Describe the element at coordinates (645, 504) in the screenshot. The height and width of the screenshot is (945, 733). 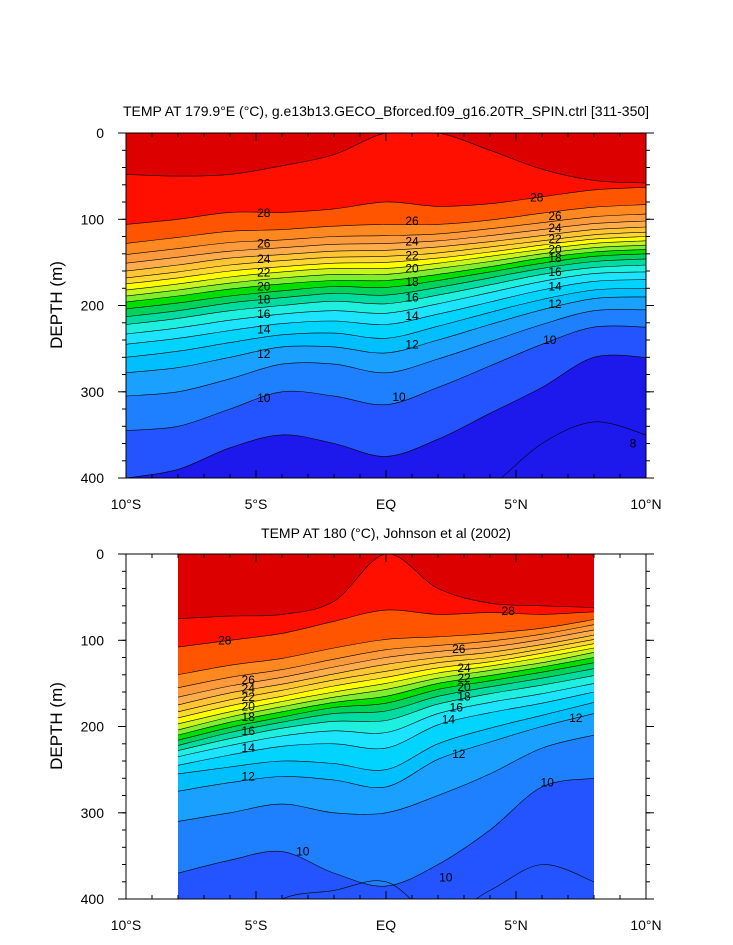
I see `x-tick-label: 10°N` at that location.